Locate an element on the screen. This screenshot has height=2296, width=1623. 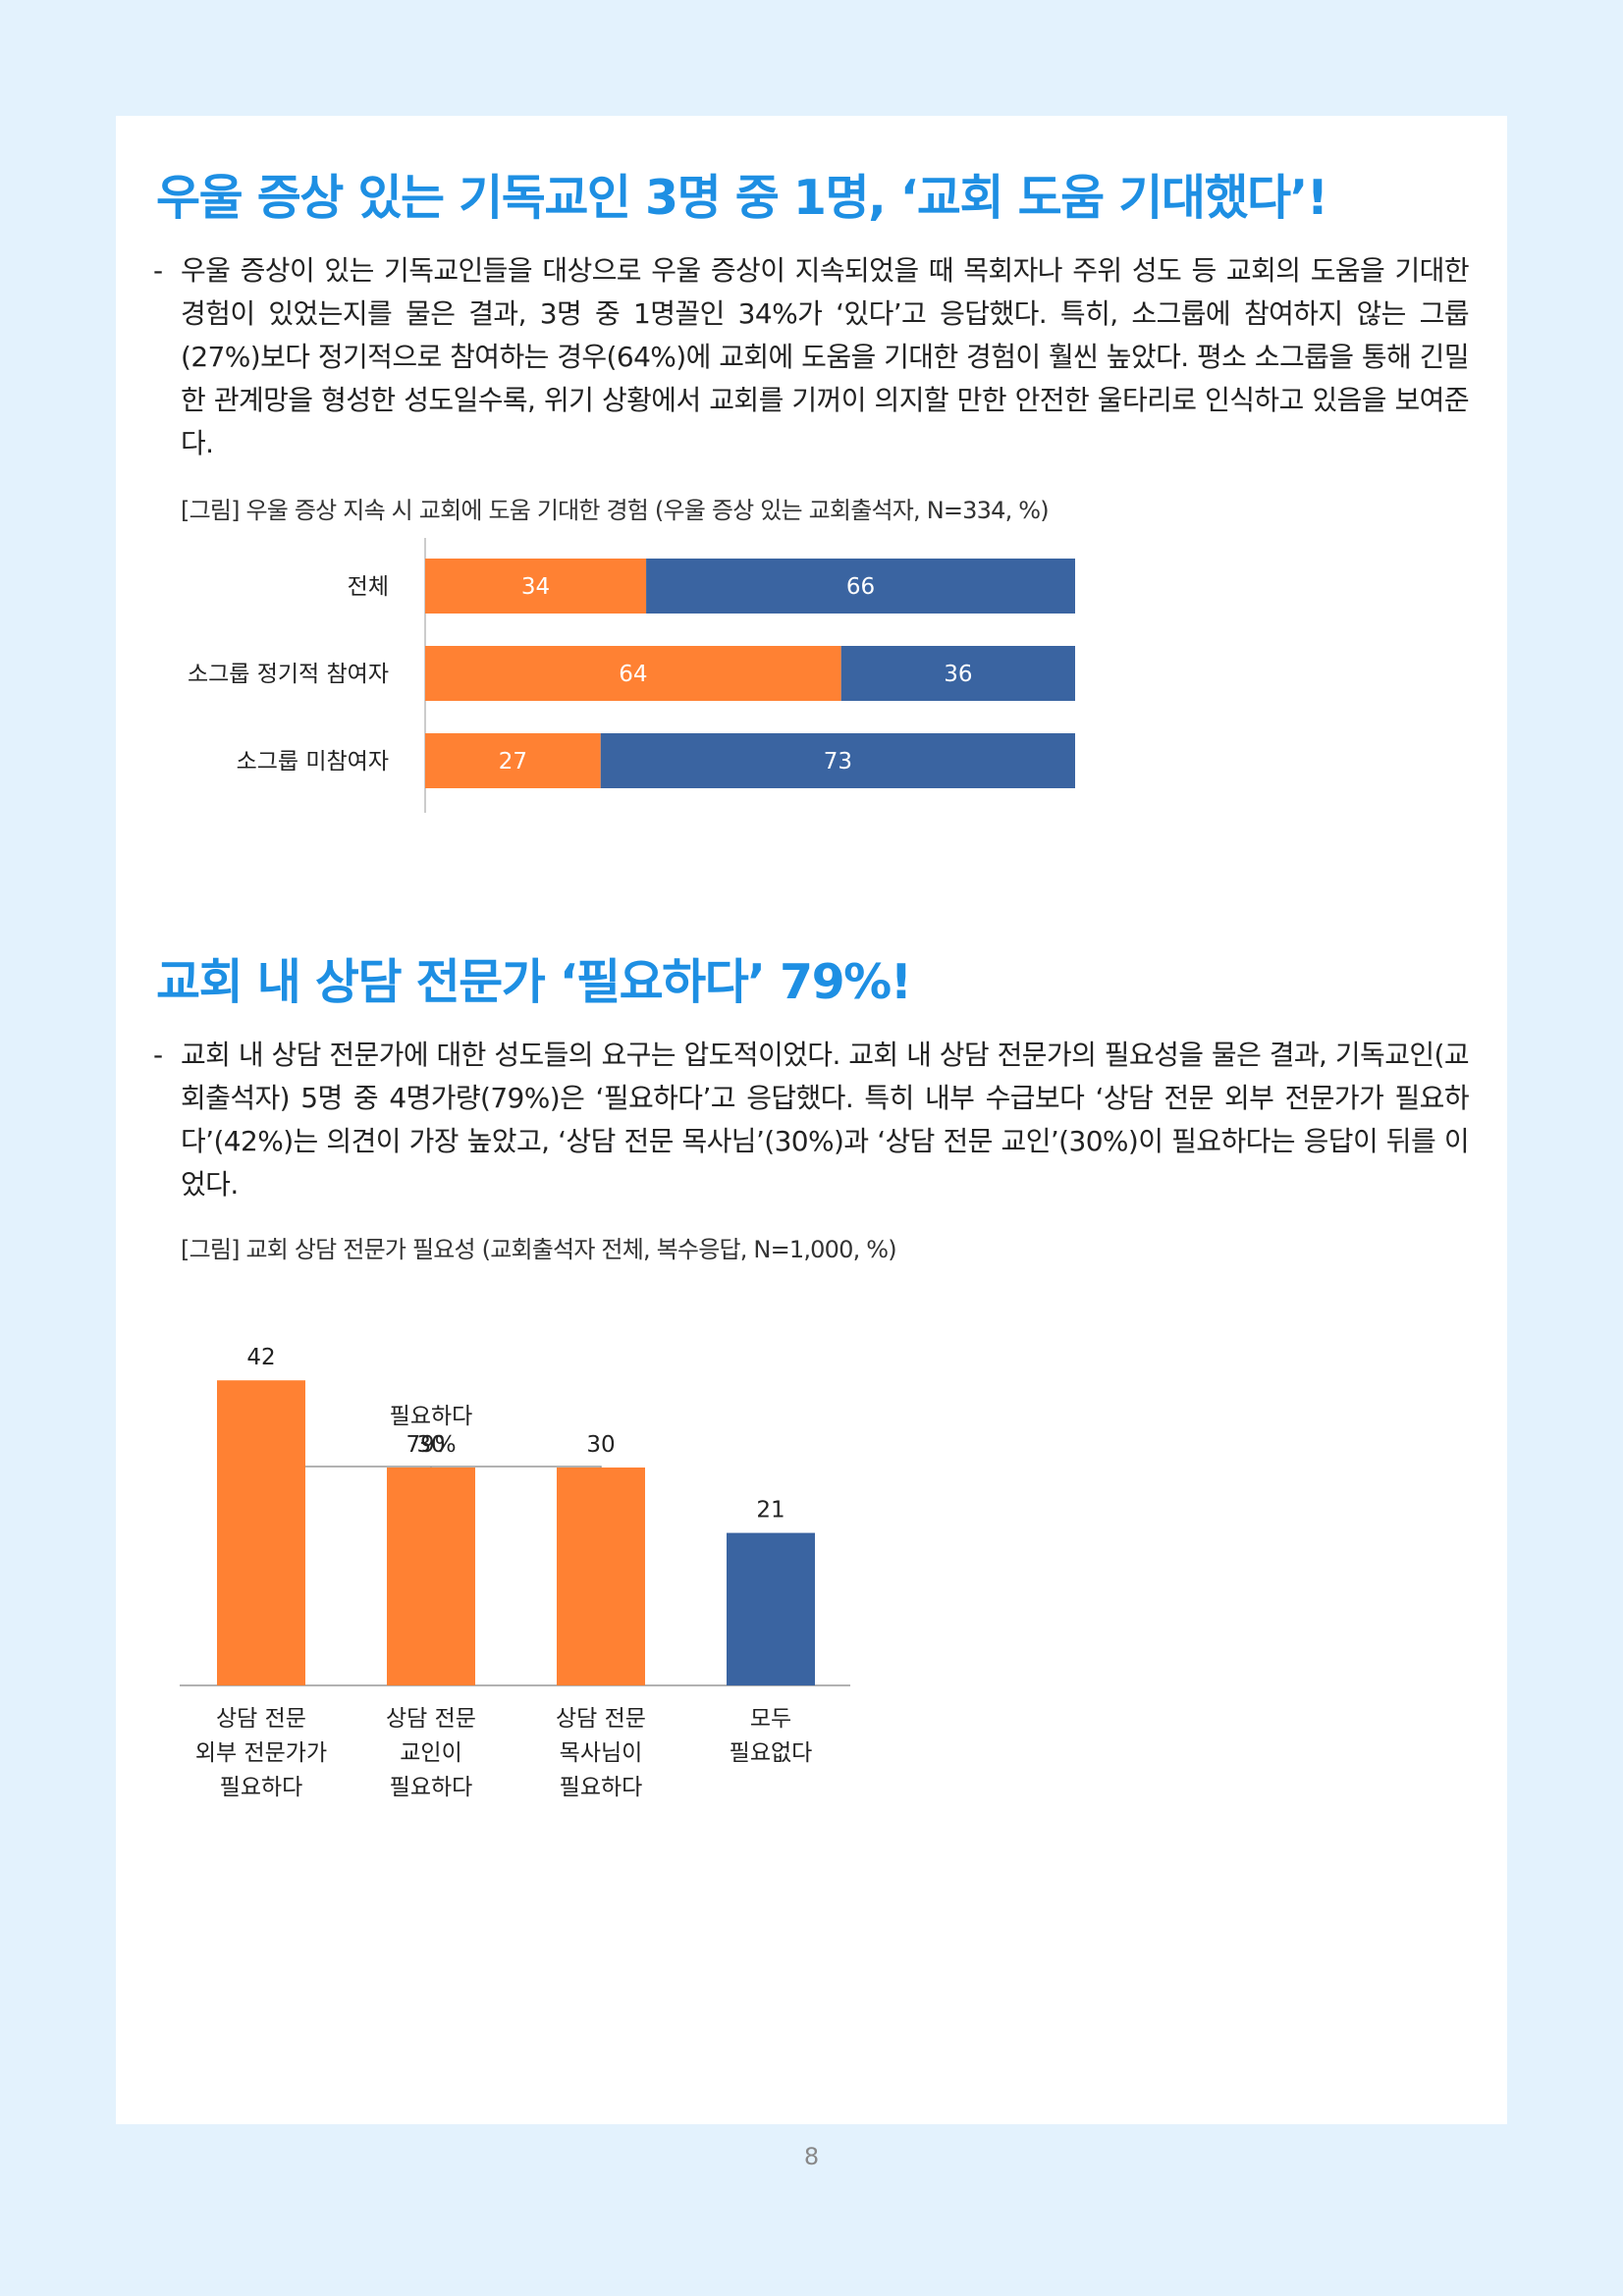
data-label: 36 is located at coordinates (958, 674).